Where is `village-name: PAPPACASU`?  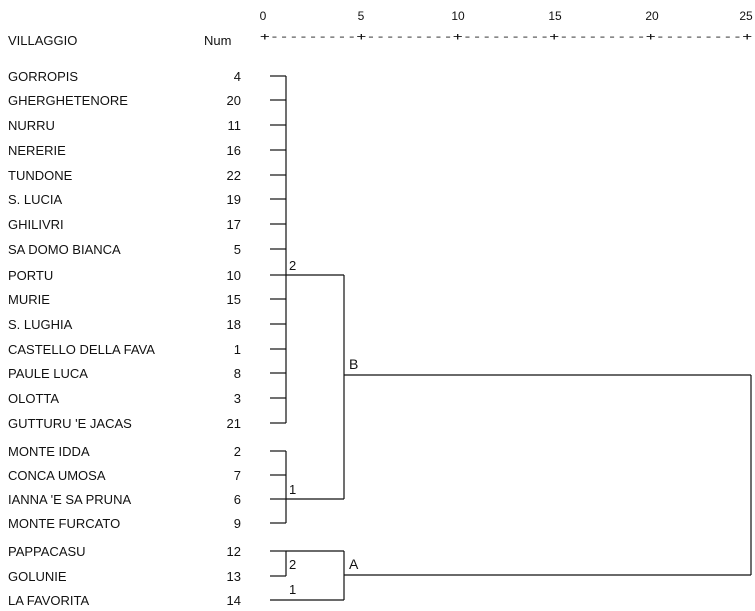 village-name: PAPPACASU is located at coordinates (47, 551).